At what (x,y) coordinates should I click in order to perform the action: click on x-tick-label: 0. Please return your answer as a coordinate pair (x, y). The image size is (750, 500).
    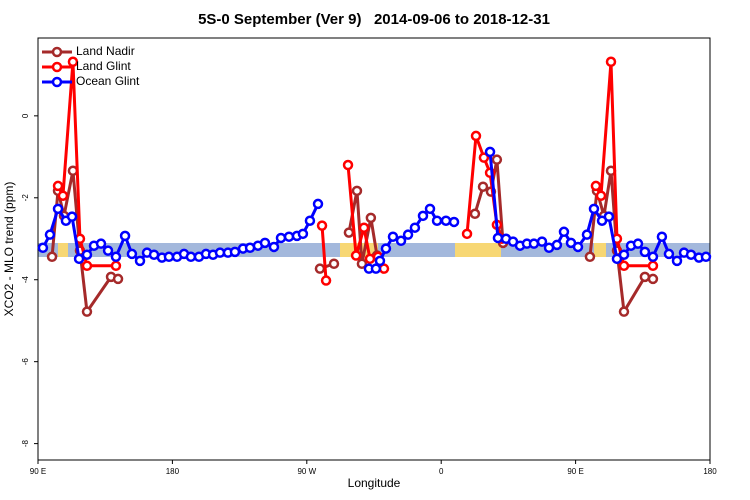
    Looking at the image, I should click on (441, 471).